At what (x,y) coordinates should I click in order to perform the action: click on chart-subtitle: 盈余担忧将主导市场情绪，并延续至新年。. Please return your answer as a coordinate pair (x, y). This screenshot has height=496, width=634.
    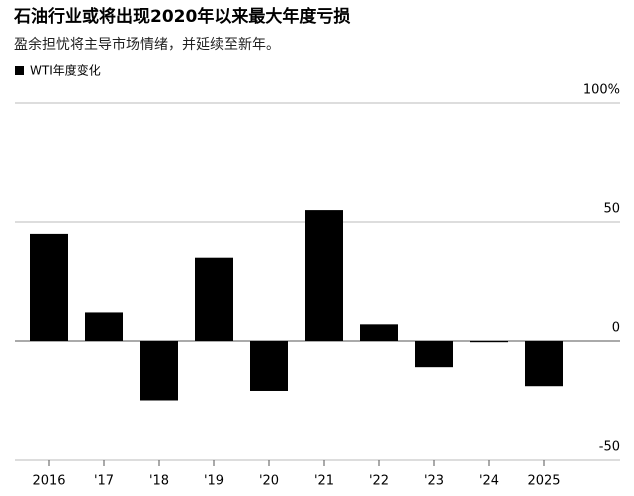
    Looking at the image, I should click on (147, 44).